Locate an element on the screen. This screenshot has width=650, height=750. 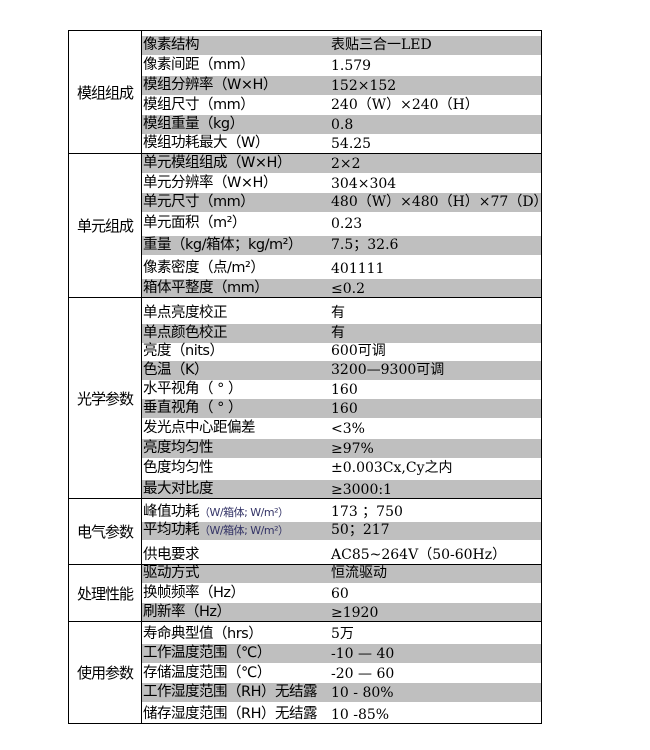
table-row: 亮度均匀性 ≥97% is located at coordinates (341, 448).